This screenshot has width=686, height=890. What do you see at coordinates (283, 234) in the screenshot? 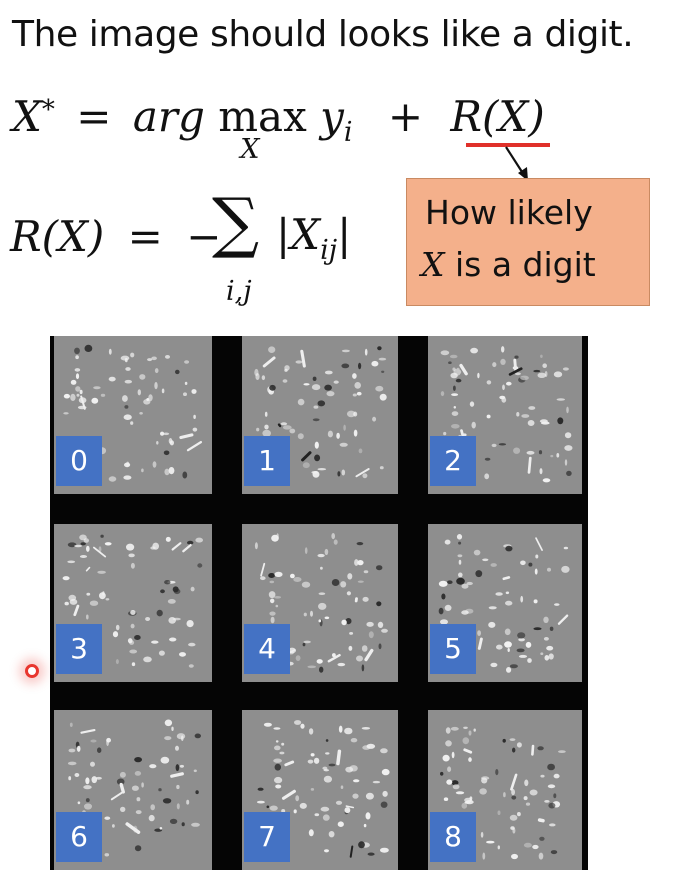
I see `abs-open: |` at bounding box center [283, 234].